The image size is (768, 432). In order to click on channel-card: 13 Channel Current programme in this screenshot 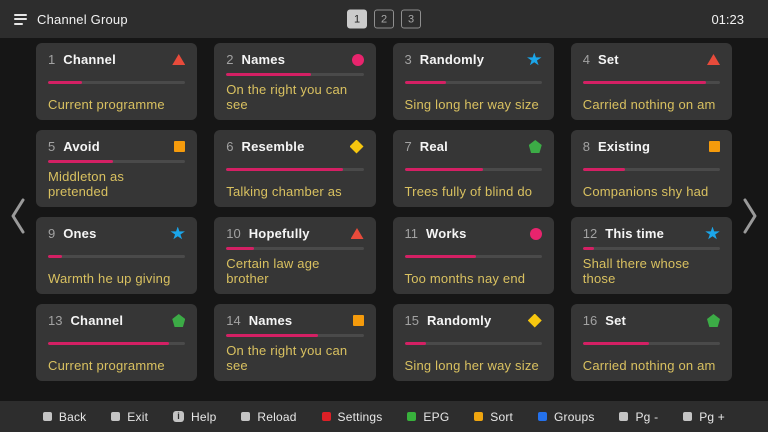, I will do `click(117, 342)`.